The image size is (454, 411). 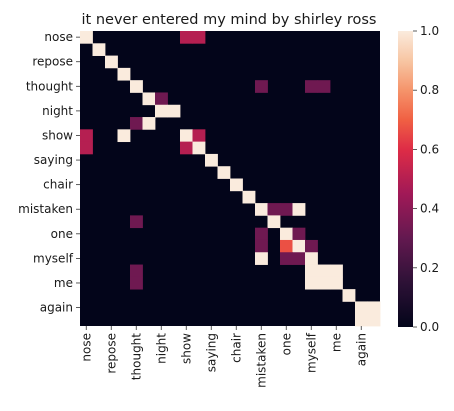 I want to click on chart-title: it never entered my mind by shirley ross, so click(x=229, y=20).